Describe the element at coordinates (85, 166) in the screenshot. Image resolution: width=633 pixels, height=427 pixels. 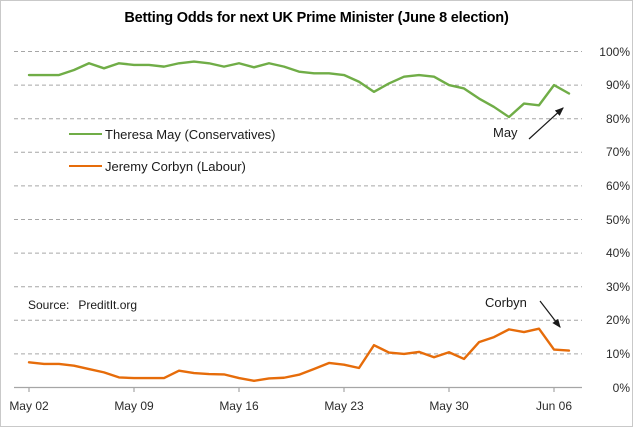
I see `legend-swatch-jeremy-corbyn` at that location.